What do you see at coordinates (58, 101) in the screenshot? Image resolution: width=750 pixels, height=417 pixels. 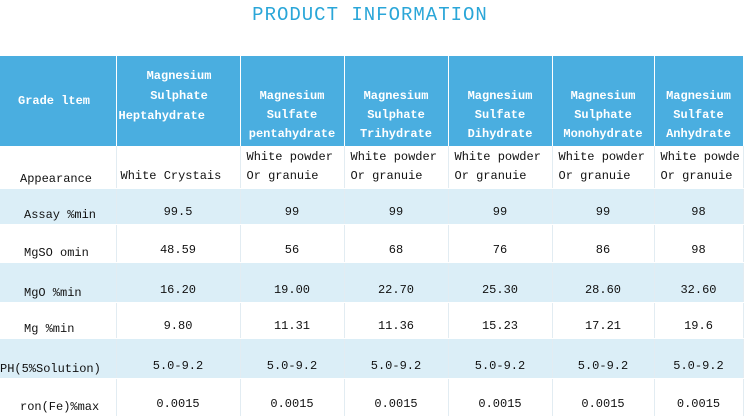 I see `grade-item-header: Grade ltem` at bounding box center [58, 101].